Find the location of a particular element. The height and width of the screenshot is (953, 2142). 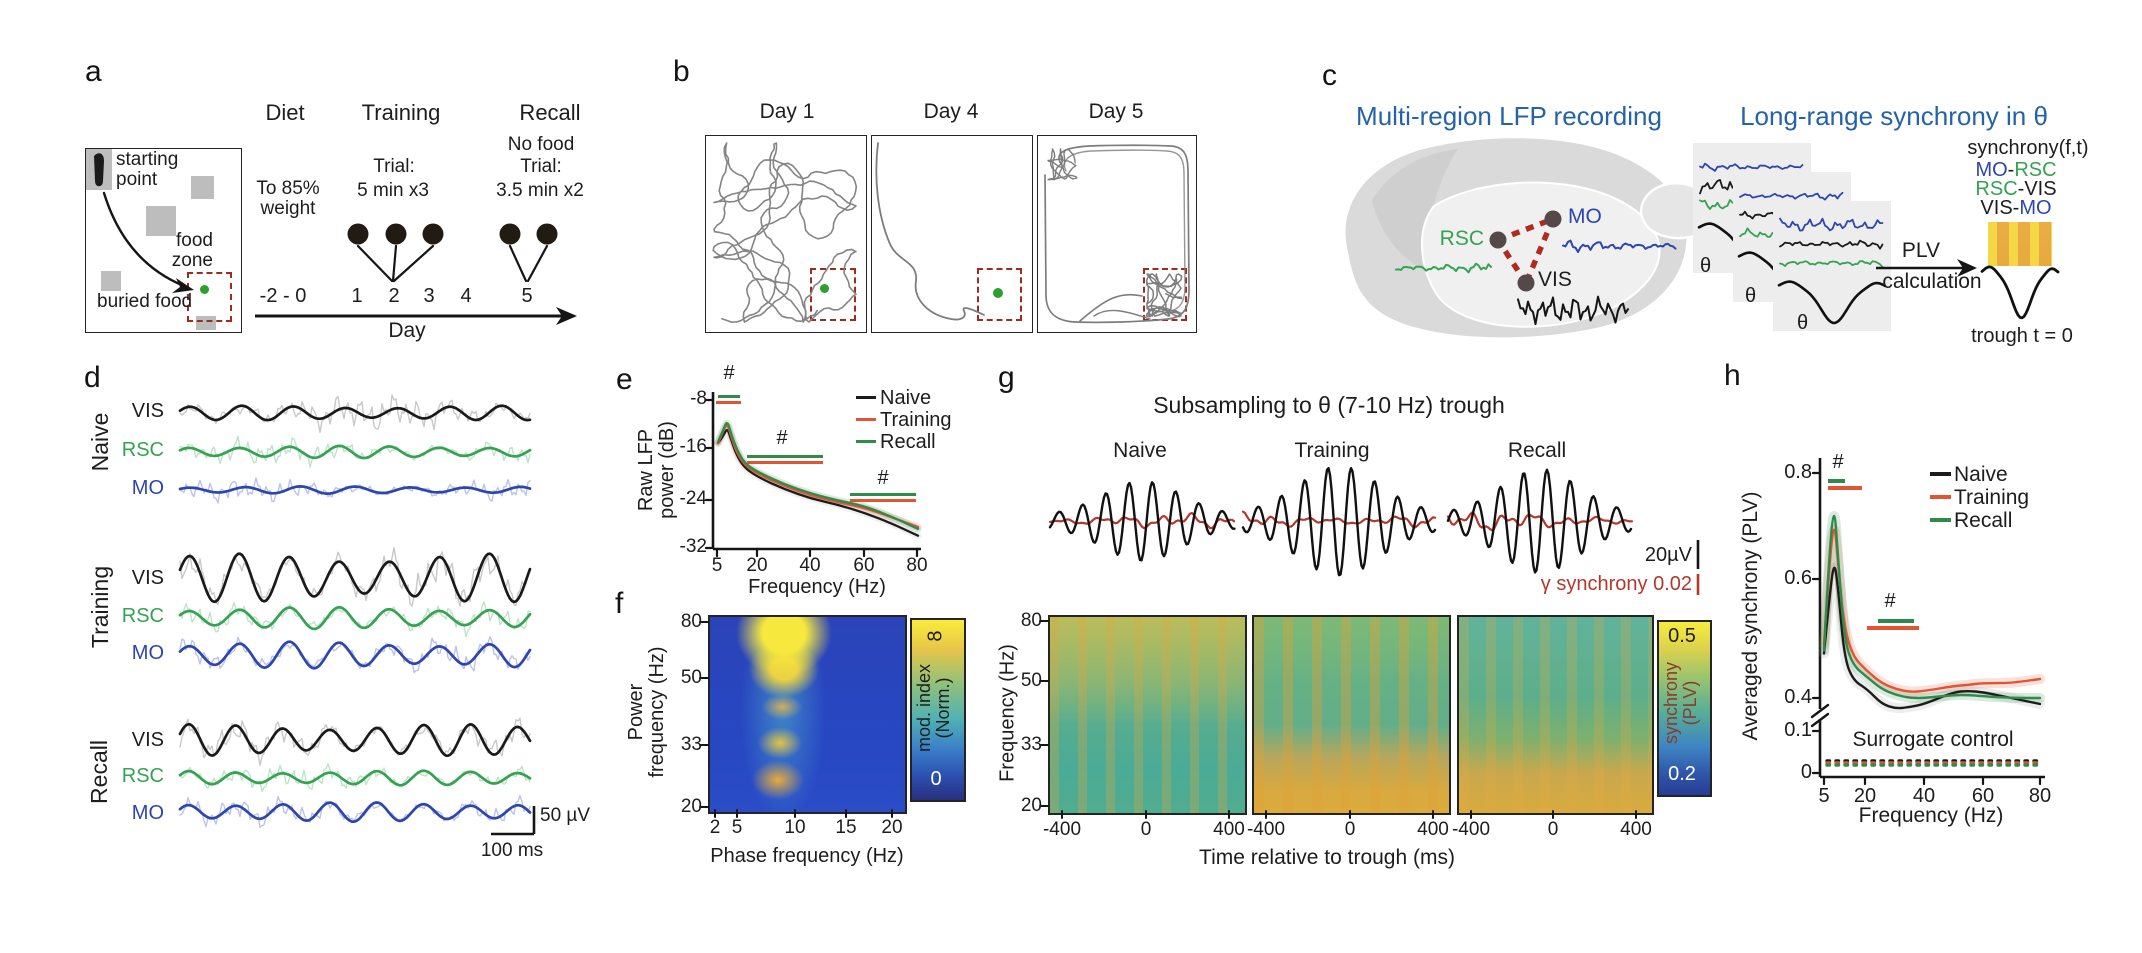

e-ytick: -16 is located at coordinates (693, 446).